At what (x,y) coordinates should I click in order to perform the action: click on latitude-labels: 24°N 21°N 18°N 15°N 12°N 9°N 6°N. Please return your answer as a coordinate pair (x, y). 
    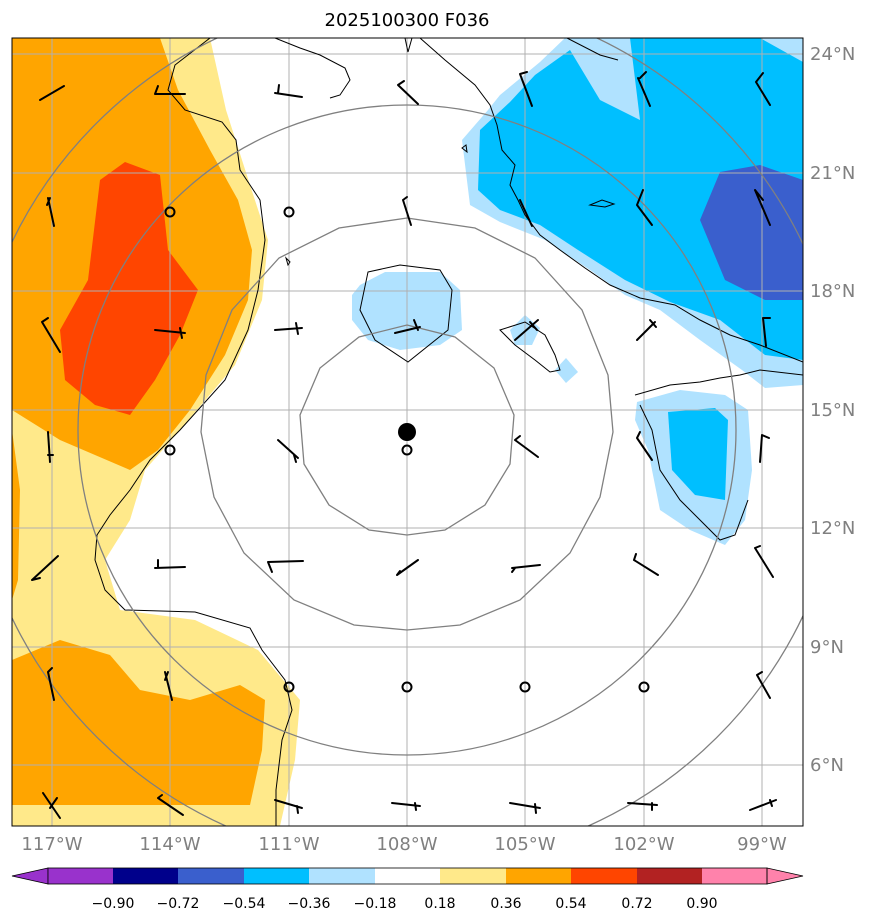
    Looking at the image, I should click on (832, 410).